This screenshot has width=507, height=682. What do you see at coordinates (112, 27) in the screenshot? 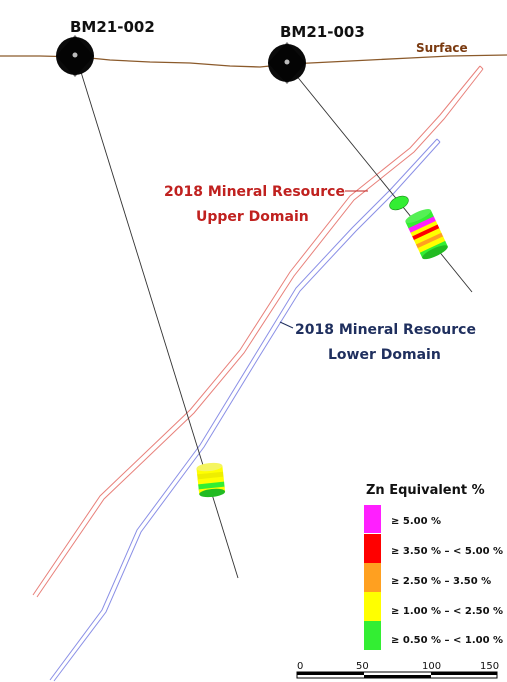
I see `drillhole-label-bm21-002: BM21-002` at bounding box center [112, 27].